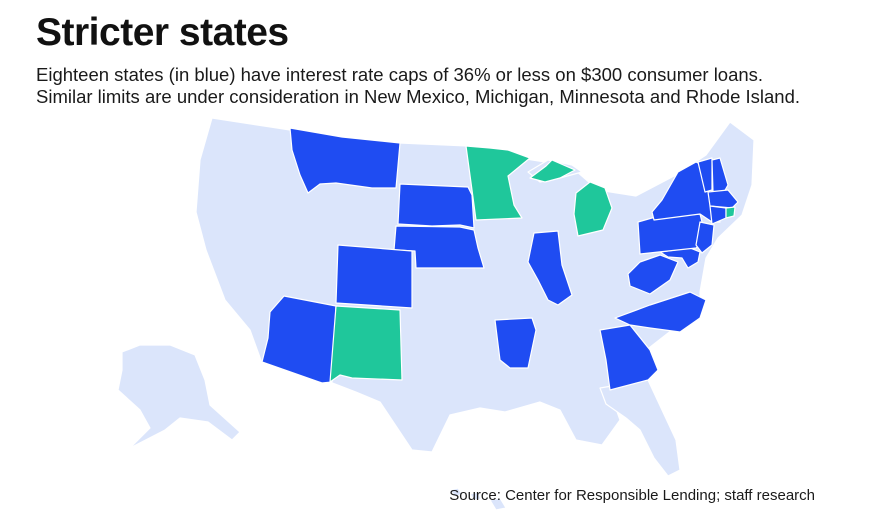 The height and width of the screenshot is (516, 877). I want to click on state-rhode-island, so click(730, 212).